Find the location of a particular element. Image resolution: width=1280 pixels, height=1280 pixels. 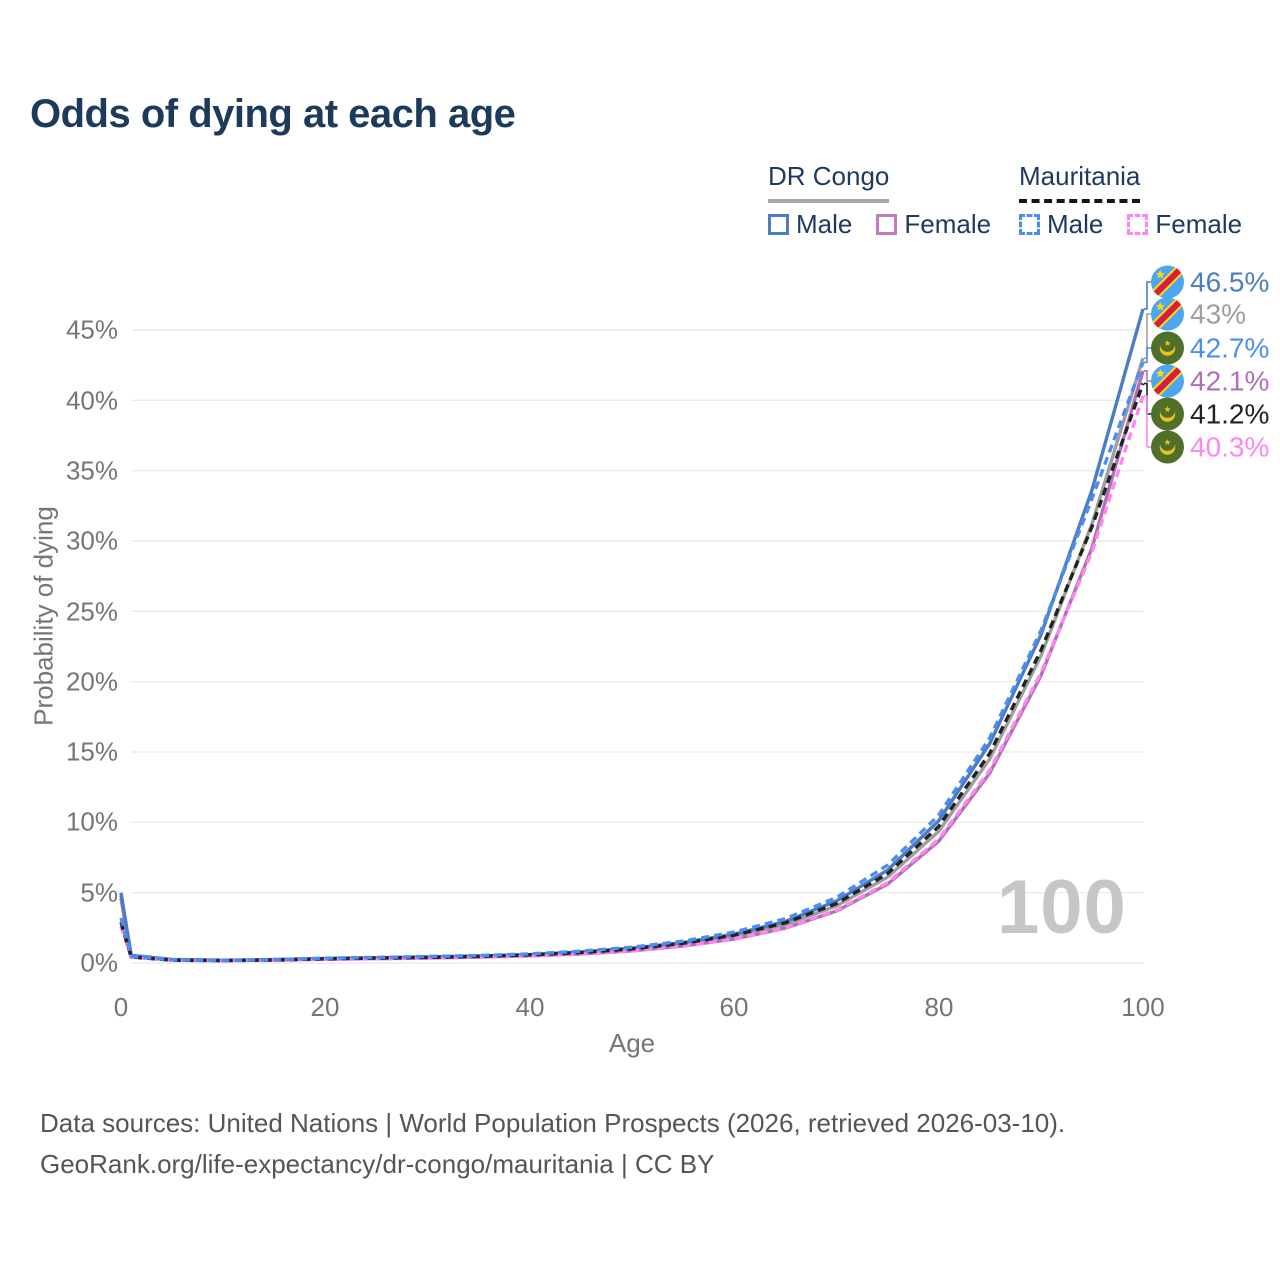

y-tick-0: 0% is located at coordinates (99, 962).